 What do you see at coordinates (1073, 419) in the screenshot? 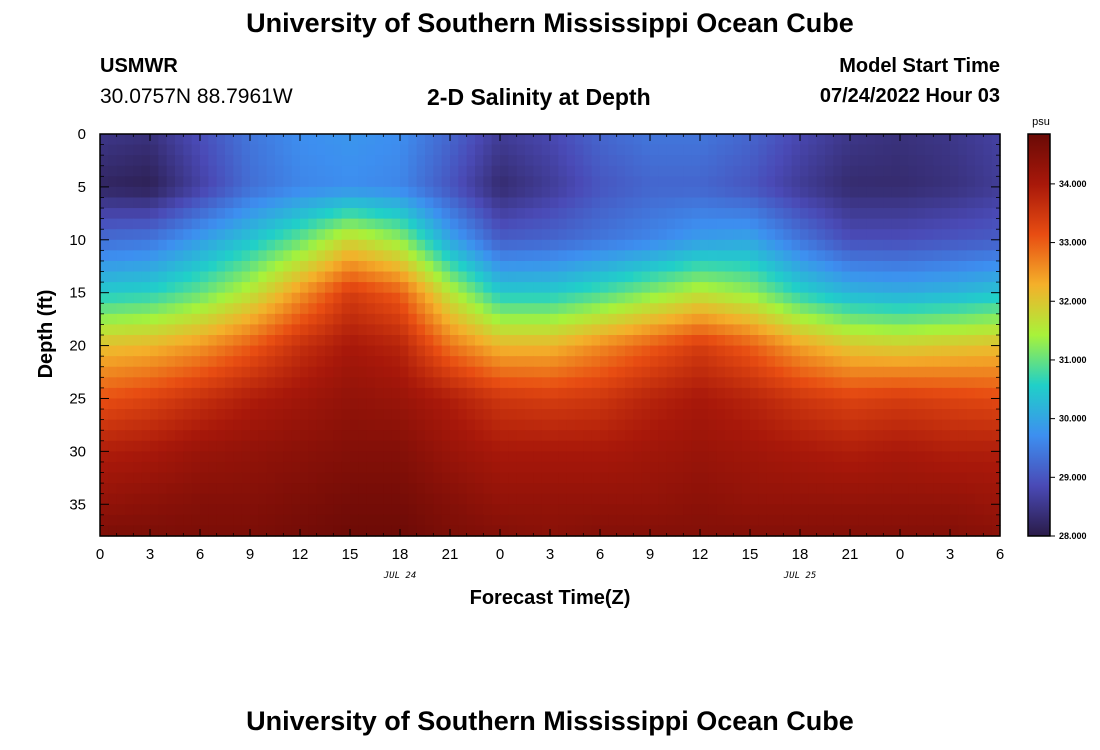
I see `colorbar-tick-label: 30.000` at bounding box center [1073, 419].